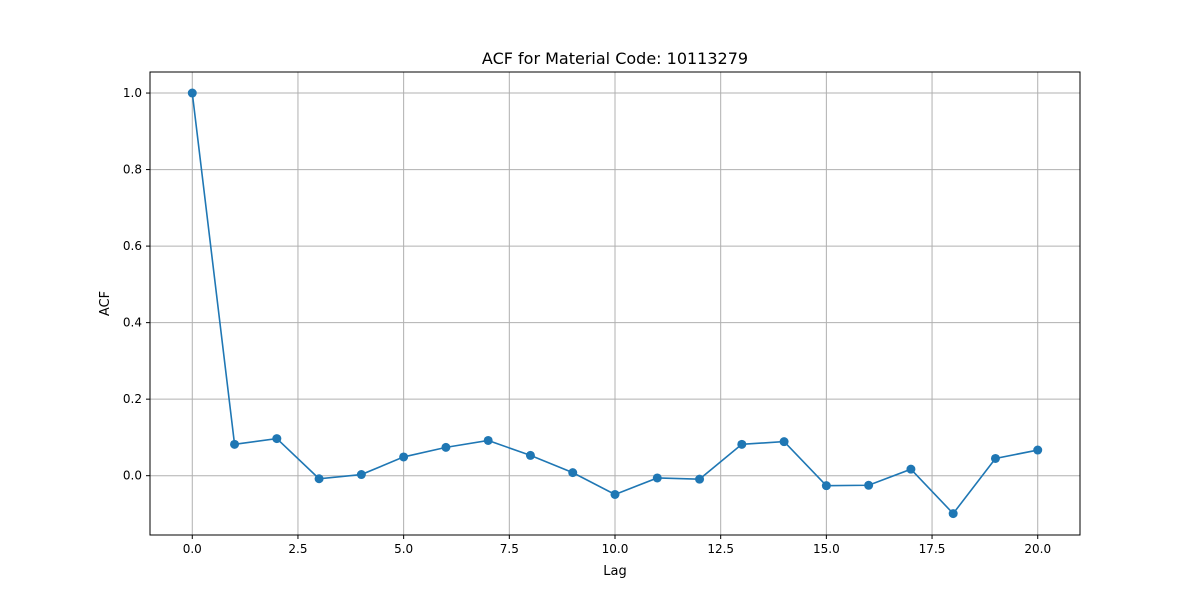 This screenshot has height=600, width=1200. What do you see at coordinates (615, 58) in the screenshot?
I see `chart-title: ACF for Material Code: 10113279` at bounding box center [615, 58].